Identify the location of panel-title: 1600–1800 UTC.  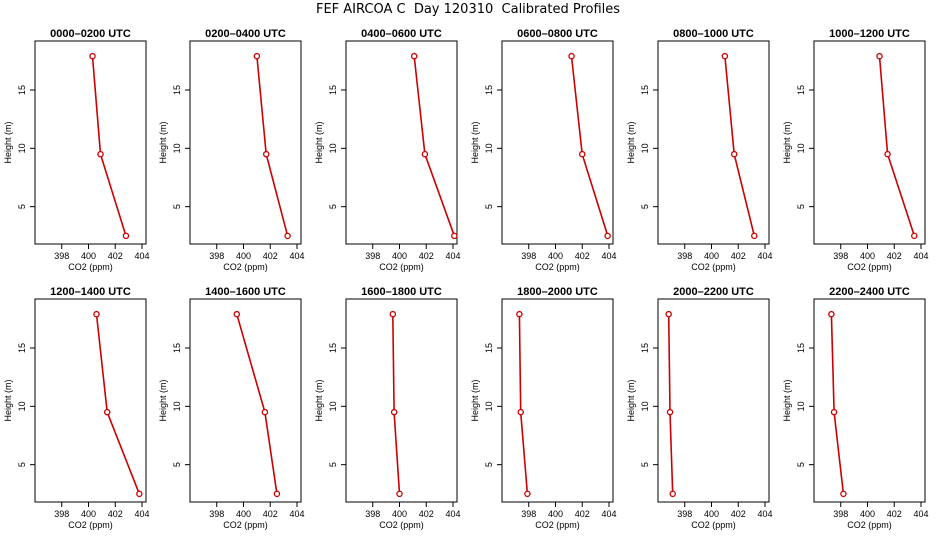
(401, 292).